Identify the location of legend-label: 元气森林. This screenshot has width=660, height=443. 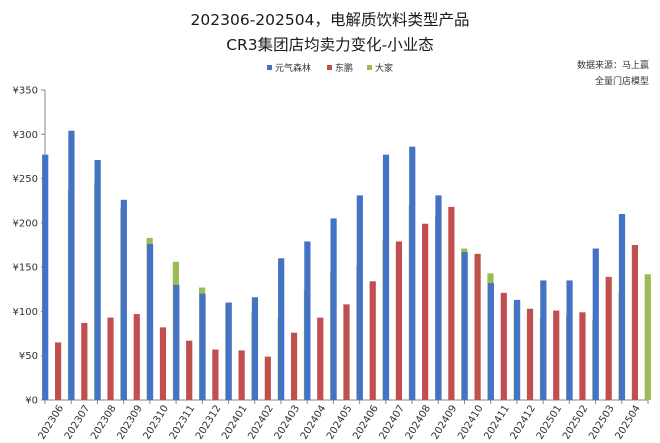
(293, 68).